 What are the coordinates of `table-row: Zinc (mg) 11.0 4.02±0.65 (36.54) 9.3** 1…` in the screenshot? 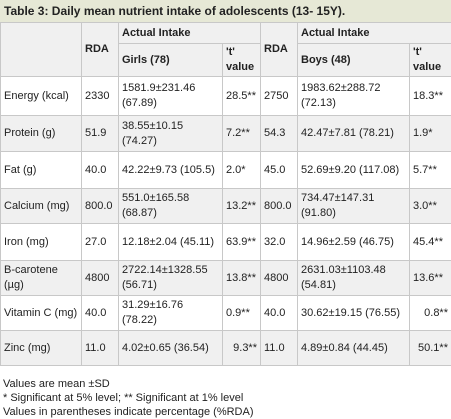 It's located at (226, 348).